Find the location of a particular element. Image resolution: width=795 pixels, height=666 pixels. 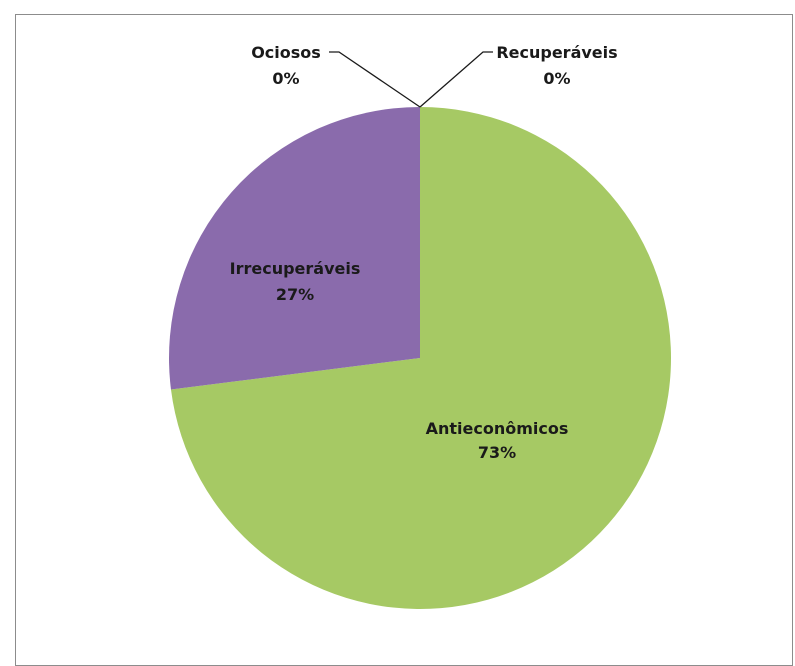

slice-label-irrecuperaveis-percent: 27% is located at coordinates (295, 294).